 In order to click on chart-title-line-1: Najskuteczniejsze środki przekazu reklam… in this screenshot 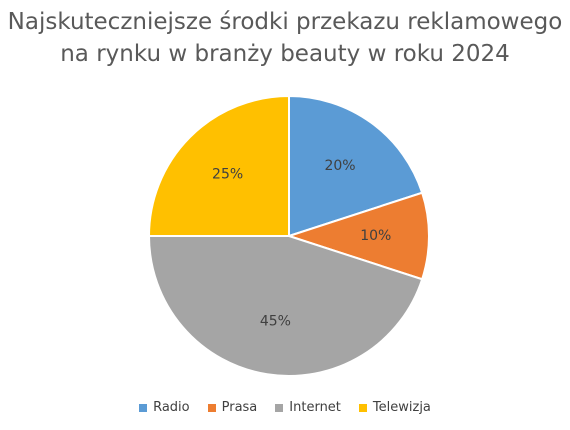, I will do `click(285, 22)`.